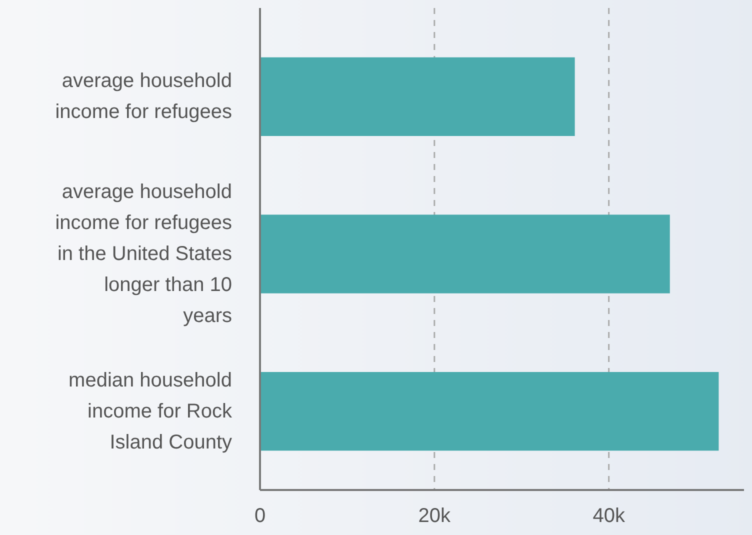 This screenshot has width=752, height=535. I want to click on x-tick-label: 20k, so click(435, 516).